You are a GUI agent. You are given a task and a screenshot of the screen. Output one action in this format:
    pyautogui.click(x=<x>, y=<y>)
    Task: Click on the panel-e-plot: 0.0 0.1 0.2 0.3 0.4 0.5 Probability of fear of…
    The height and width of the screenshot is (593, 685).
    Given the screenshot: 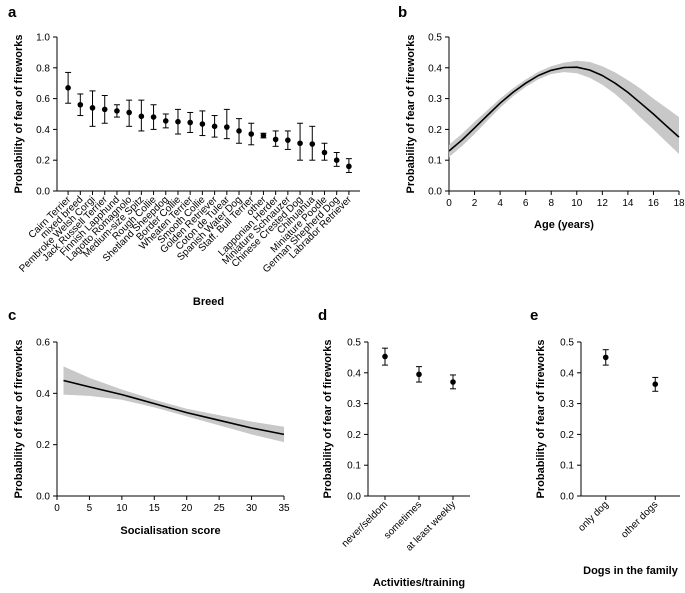 What is the action you would take?
    pyautogui.click(x=607, y=457)
    